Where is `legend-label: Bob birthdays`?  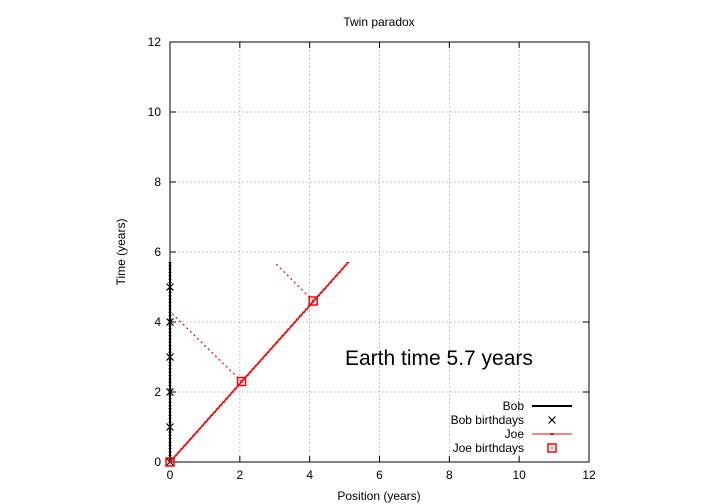 legend-label: Bob birthdays is located at coordinates (487, 420).